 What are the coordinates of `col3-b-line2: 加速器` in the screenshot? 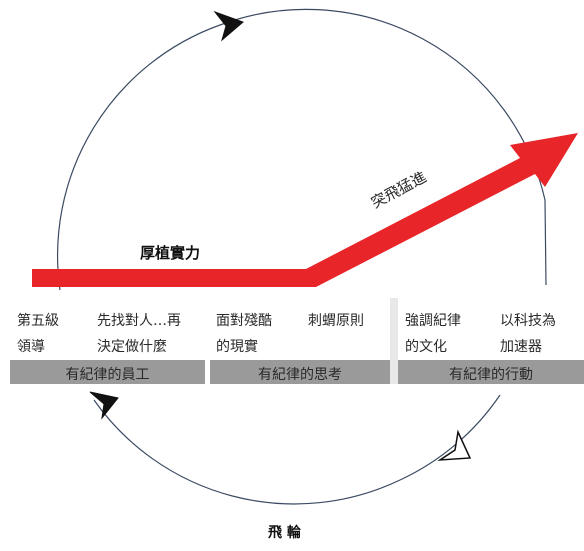 It's located at (521, 347).